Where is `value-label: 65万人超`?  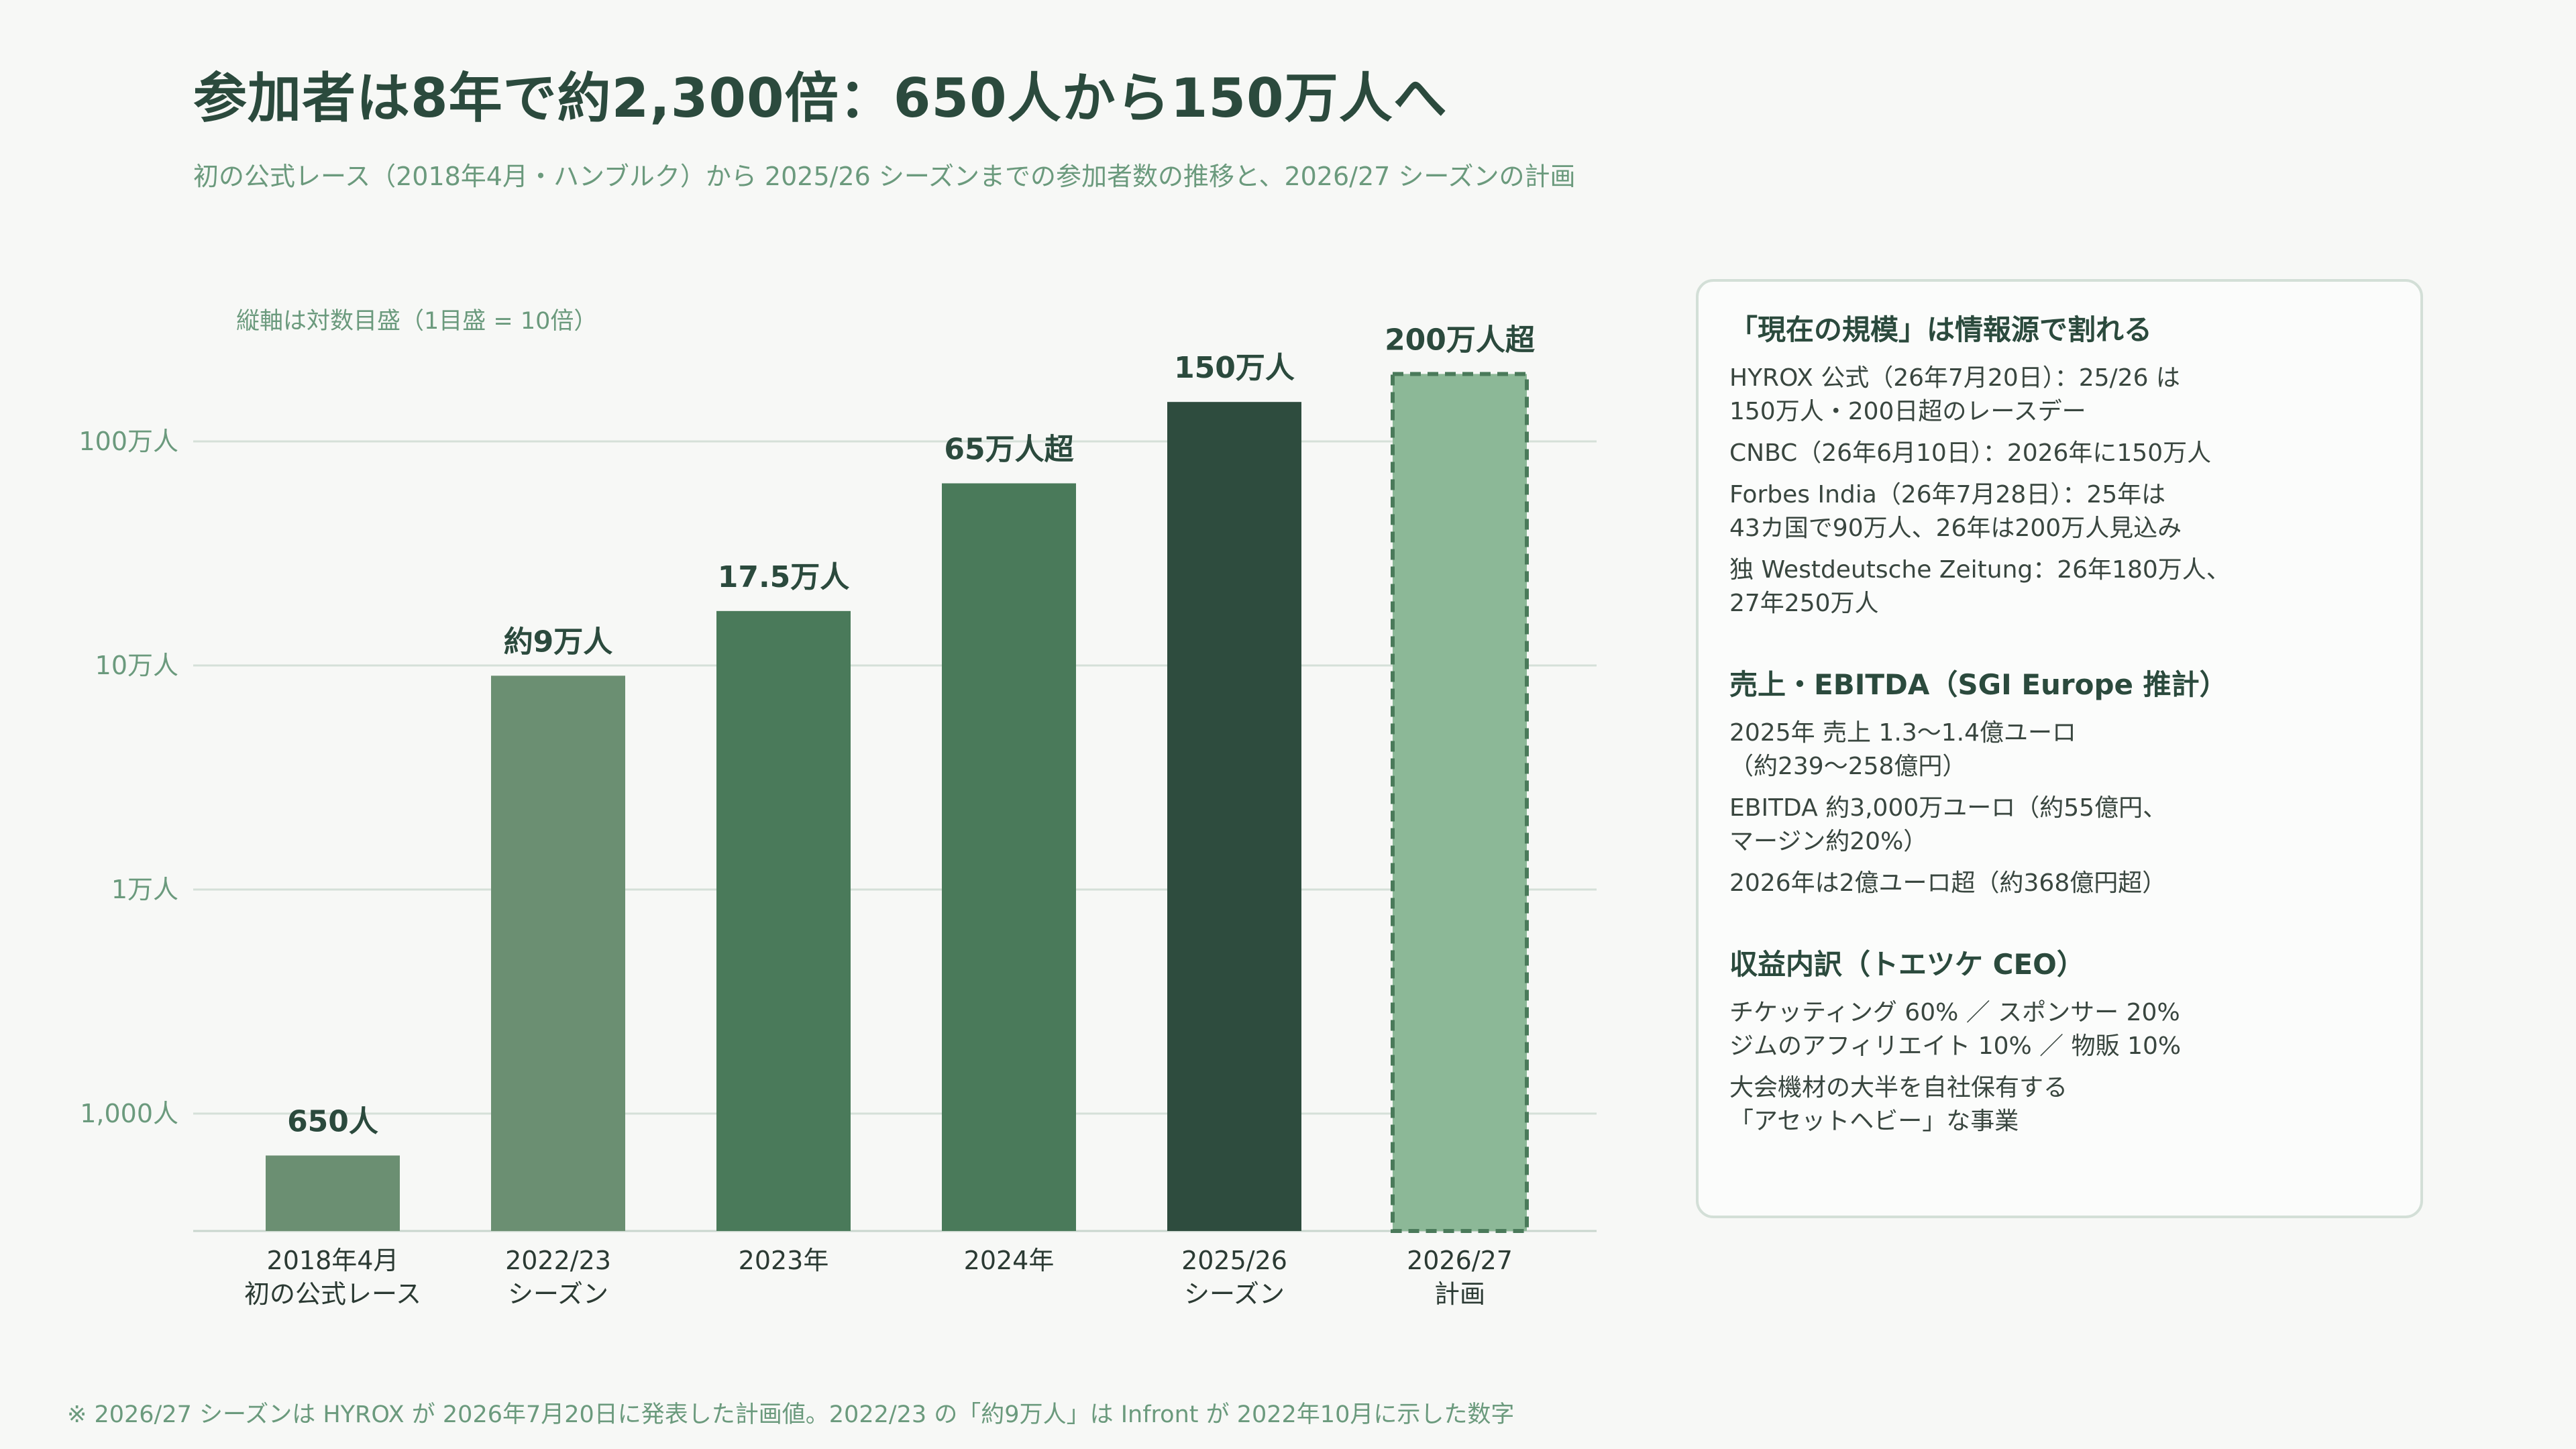 value-label: 65万人超 is located at coordinates (1009, 449).